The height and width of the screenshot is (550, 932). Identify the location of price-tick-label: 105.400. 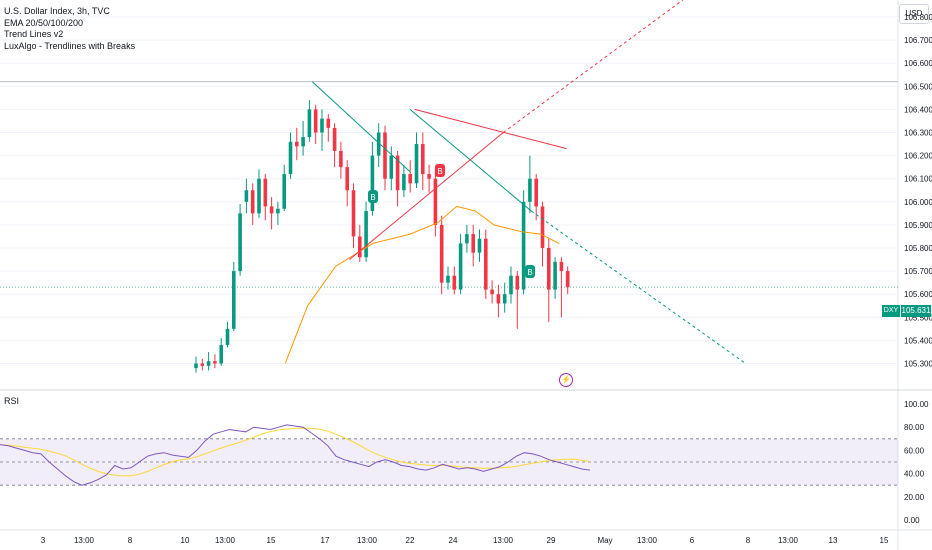
(918, 340).